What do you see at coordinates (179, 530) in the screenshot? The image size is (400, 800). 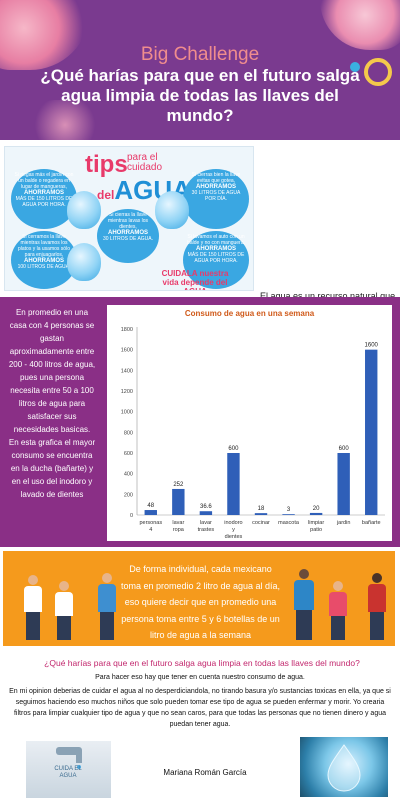 I see `x-tick-label: ropa` at bounding box center [179, 530].